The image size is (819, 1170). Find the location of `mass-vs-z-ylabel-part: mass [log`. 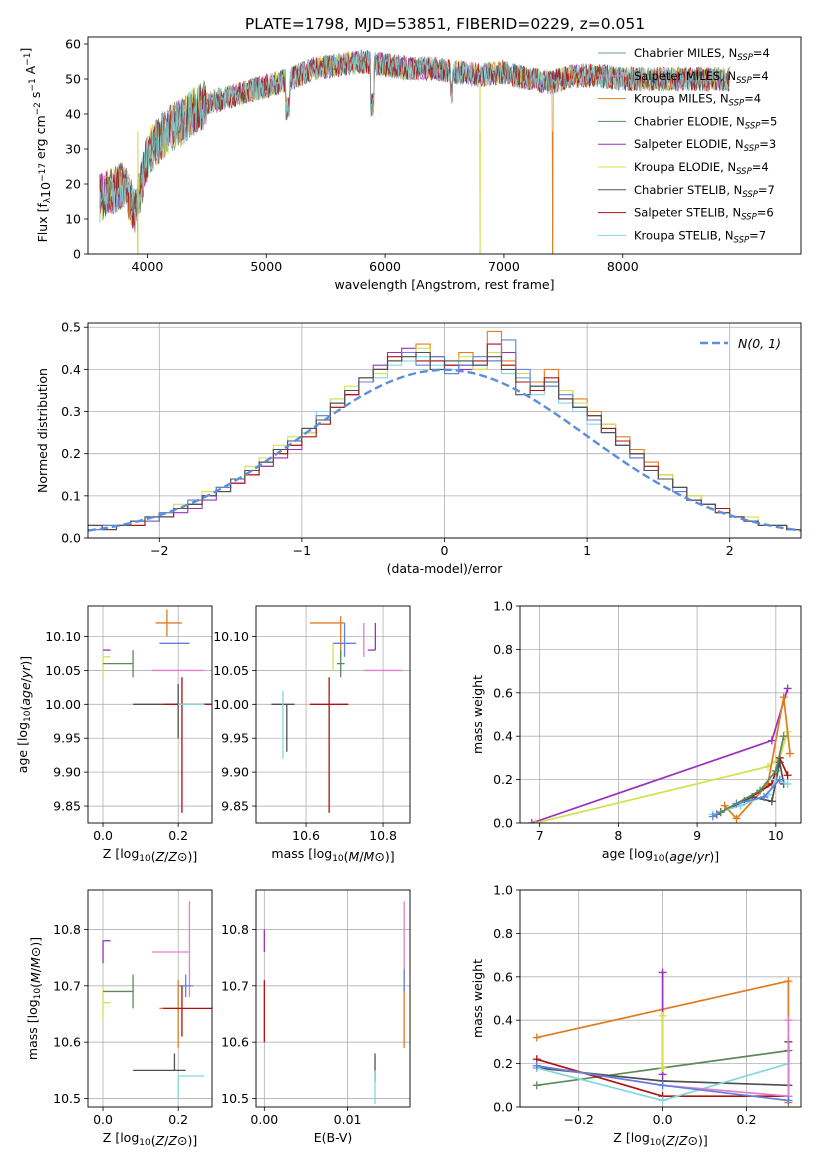

mass-vs-z-ylabel-part: mass [log is located at coordinates (32, 1029).